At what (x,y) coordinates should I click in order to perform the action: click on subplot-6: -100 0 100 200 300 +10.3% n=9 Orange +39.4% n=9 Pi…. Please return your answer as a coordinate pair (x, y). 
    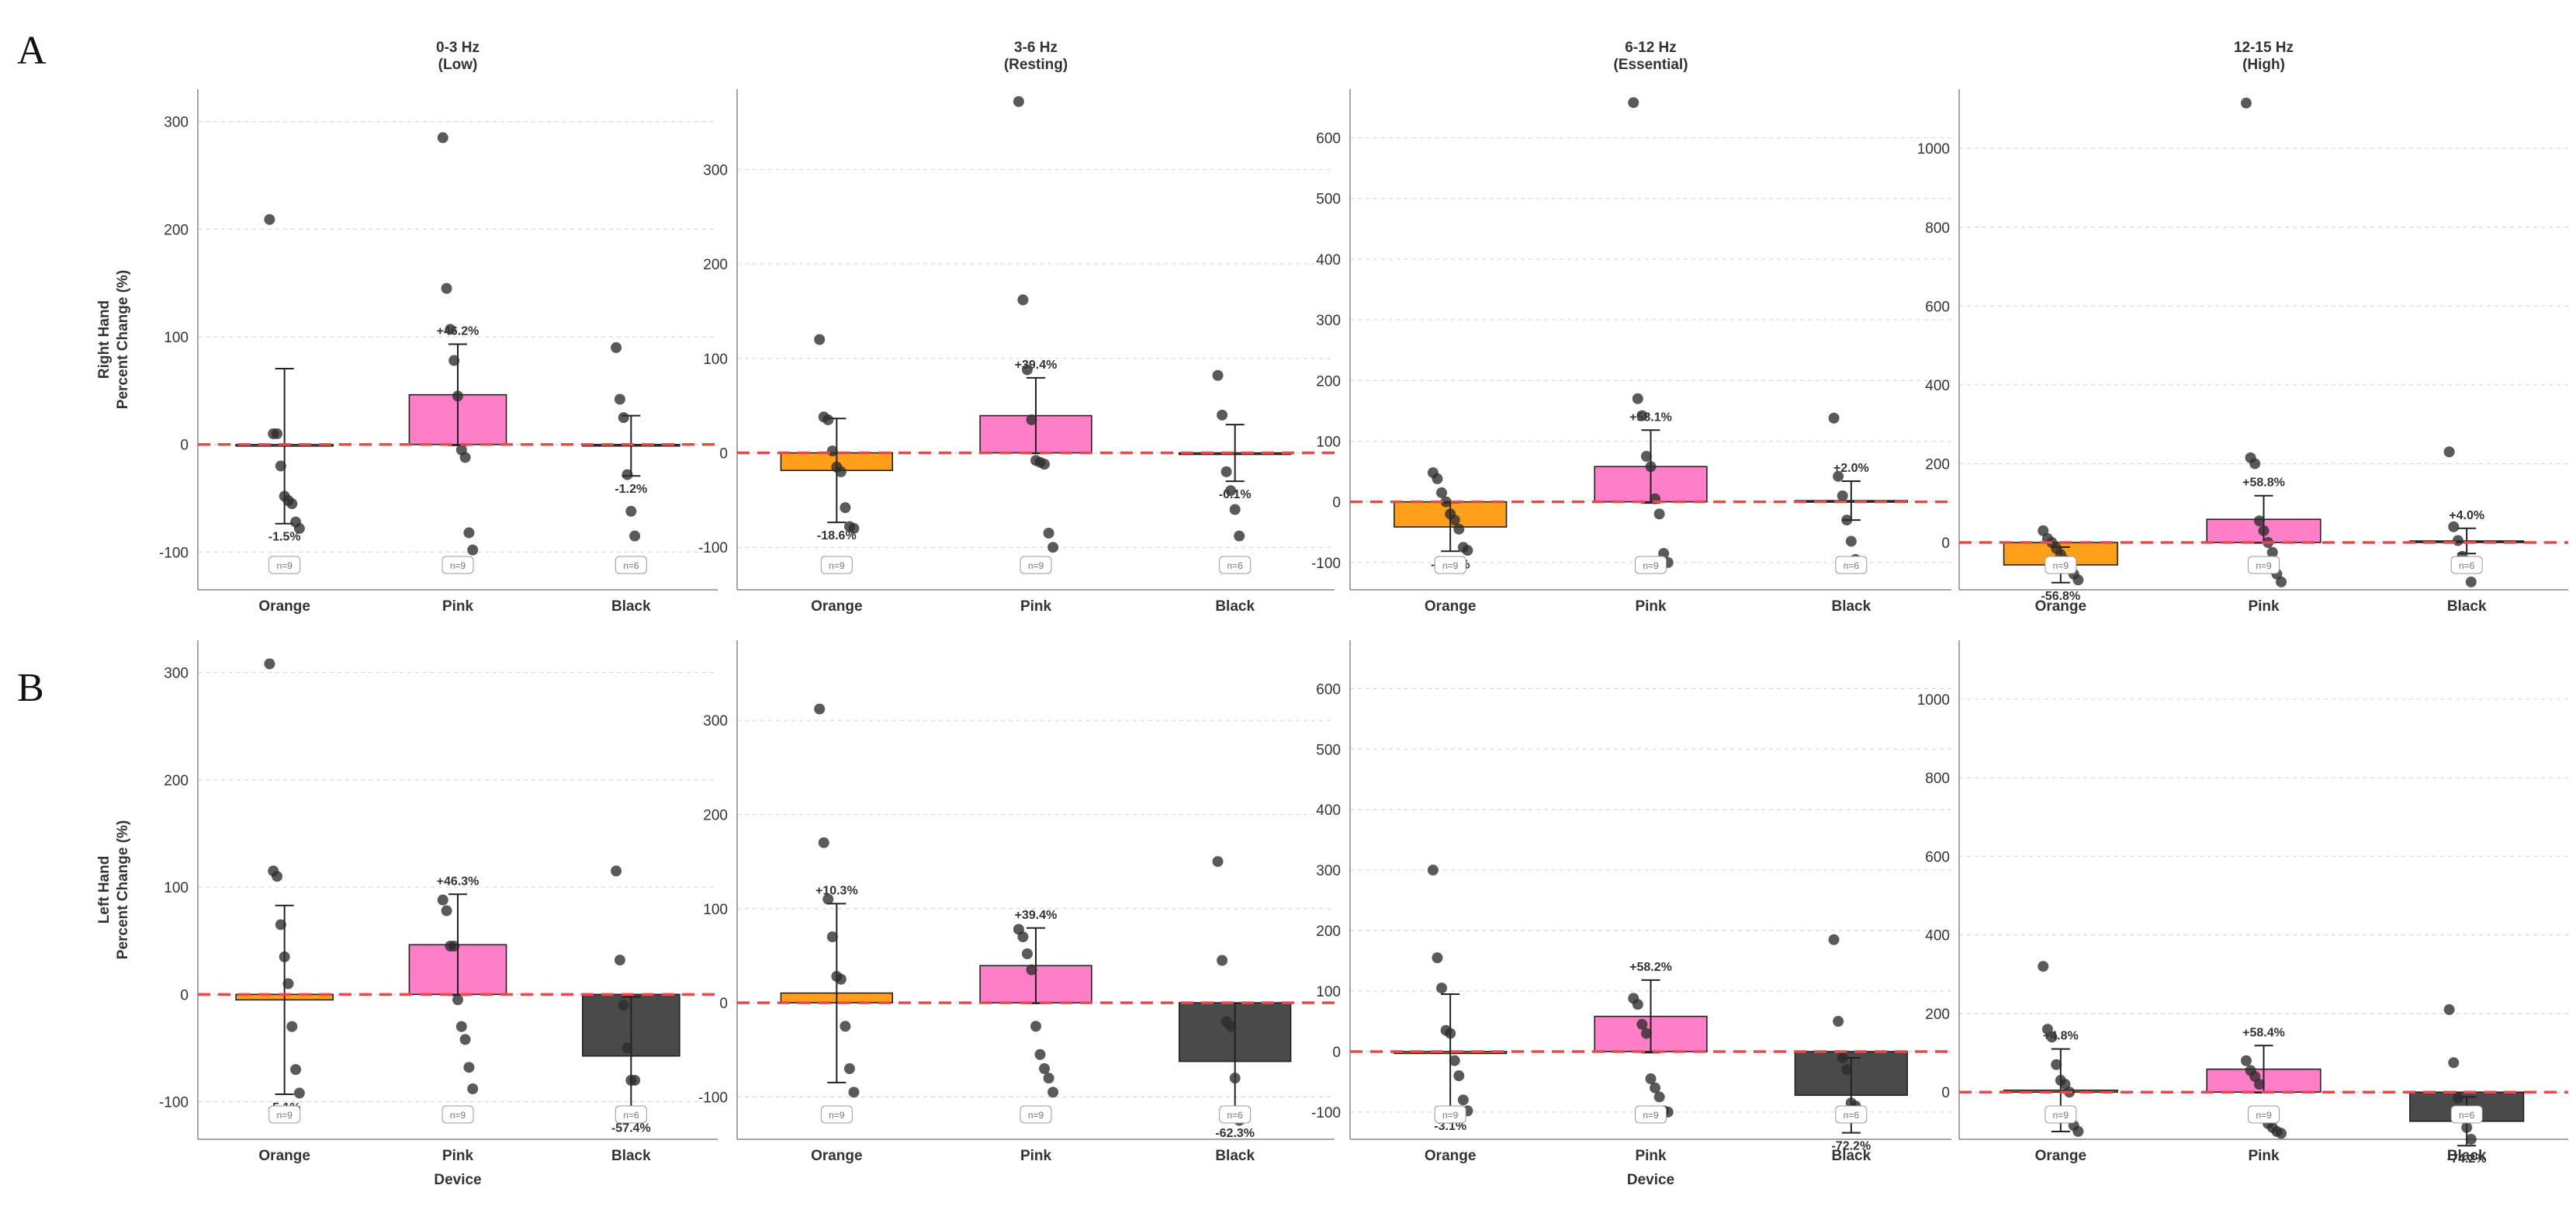
    Looking at the image, I should click on (1016, 902).